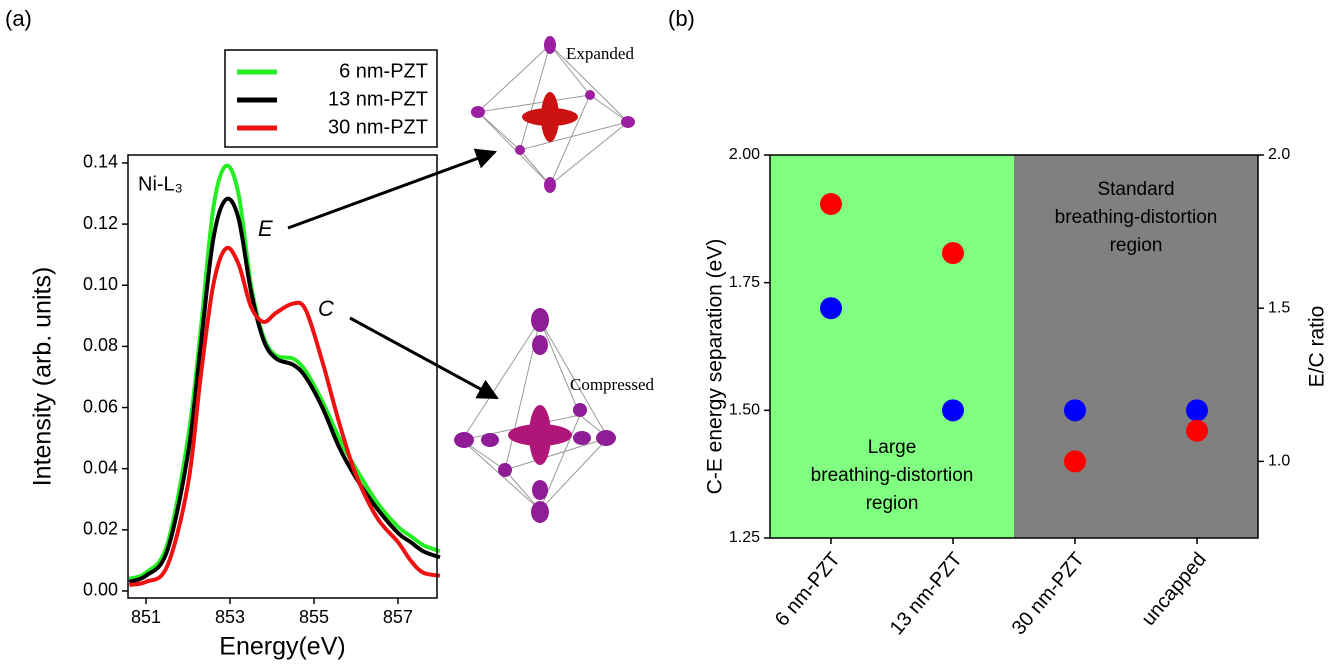  I want to click on y-tick-label: 0.10, so click(100, 284).